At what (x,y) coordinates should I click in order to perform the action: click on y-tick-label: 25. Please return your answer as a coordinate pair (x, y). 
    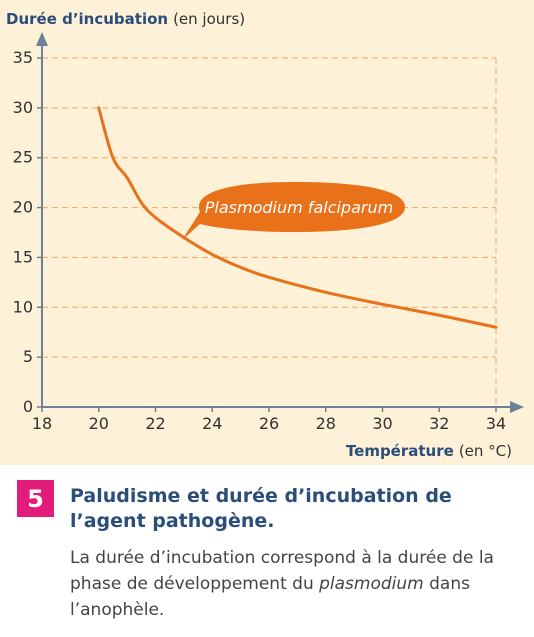
    Looking at the image, I should click on (23, 157).